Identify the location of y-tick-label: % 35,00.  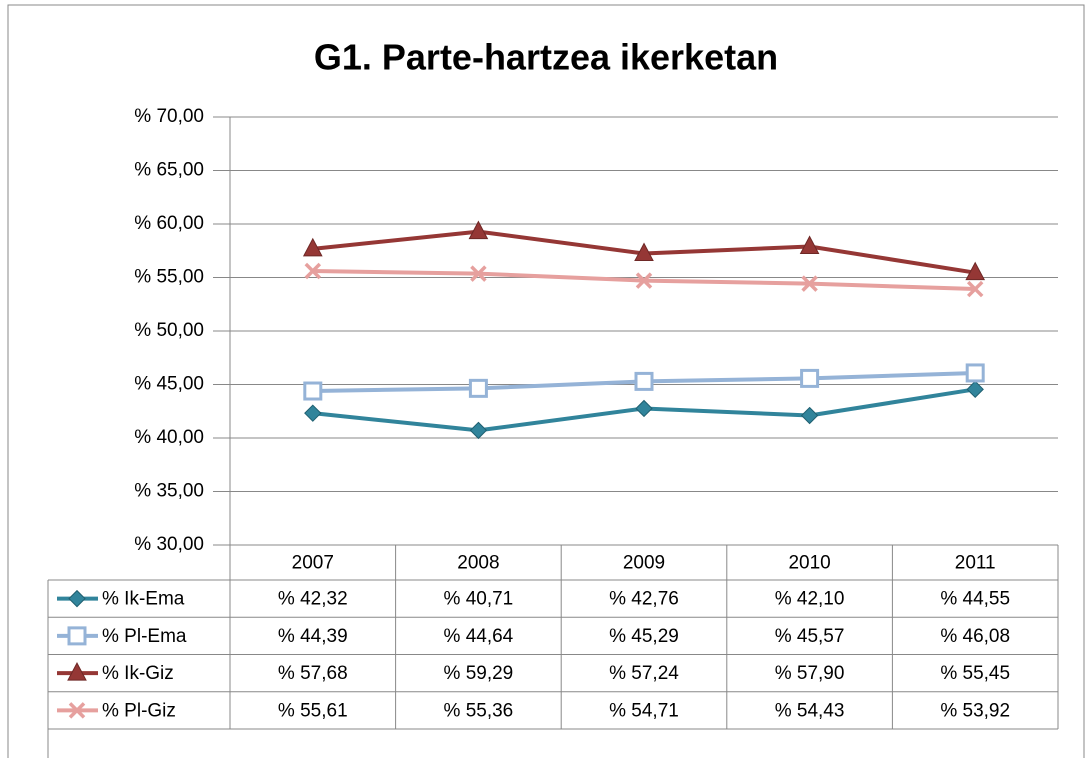
(169, 491).